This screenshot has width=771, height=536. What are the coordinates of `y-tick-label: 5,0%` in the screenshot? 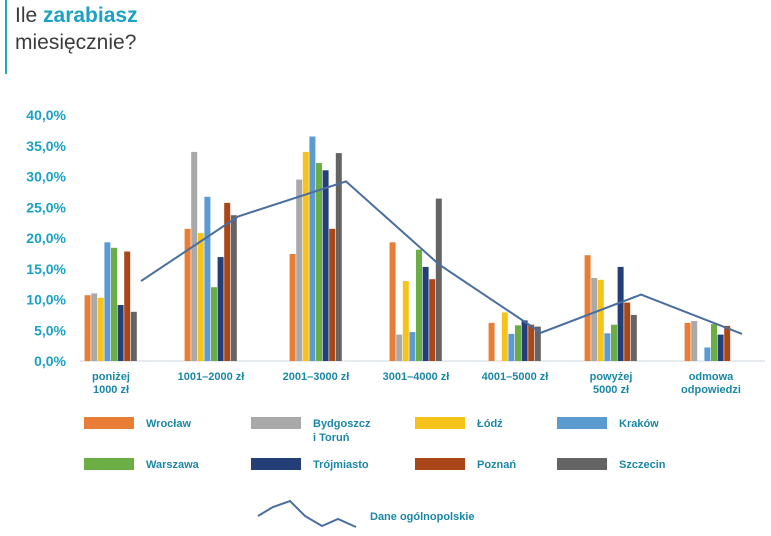 It's located at (50, 330).